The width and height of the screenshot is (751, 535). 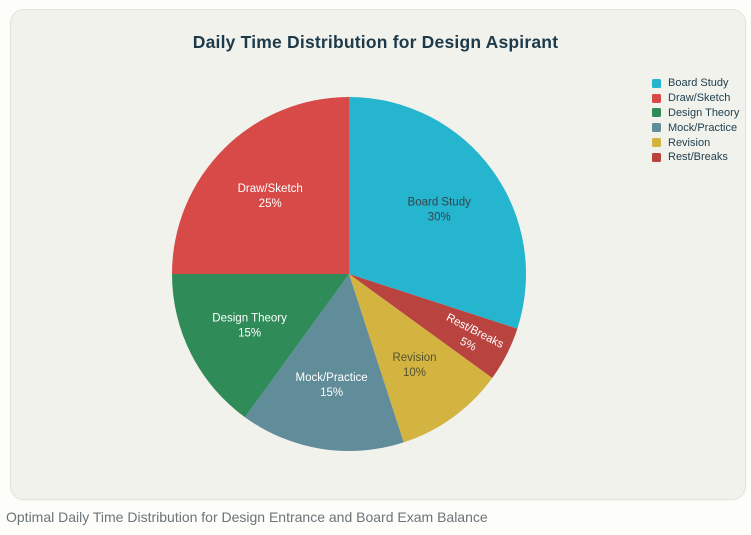 I want to click on legend-label: Design Theory, so click(x=704, y=112).